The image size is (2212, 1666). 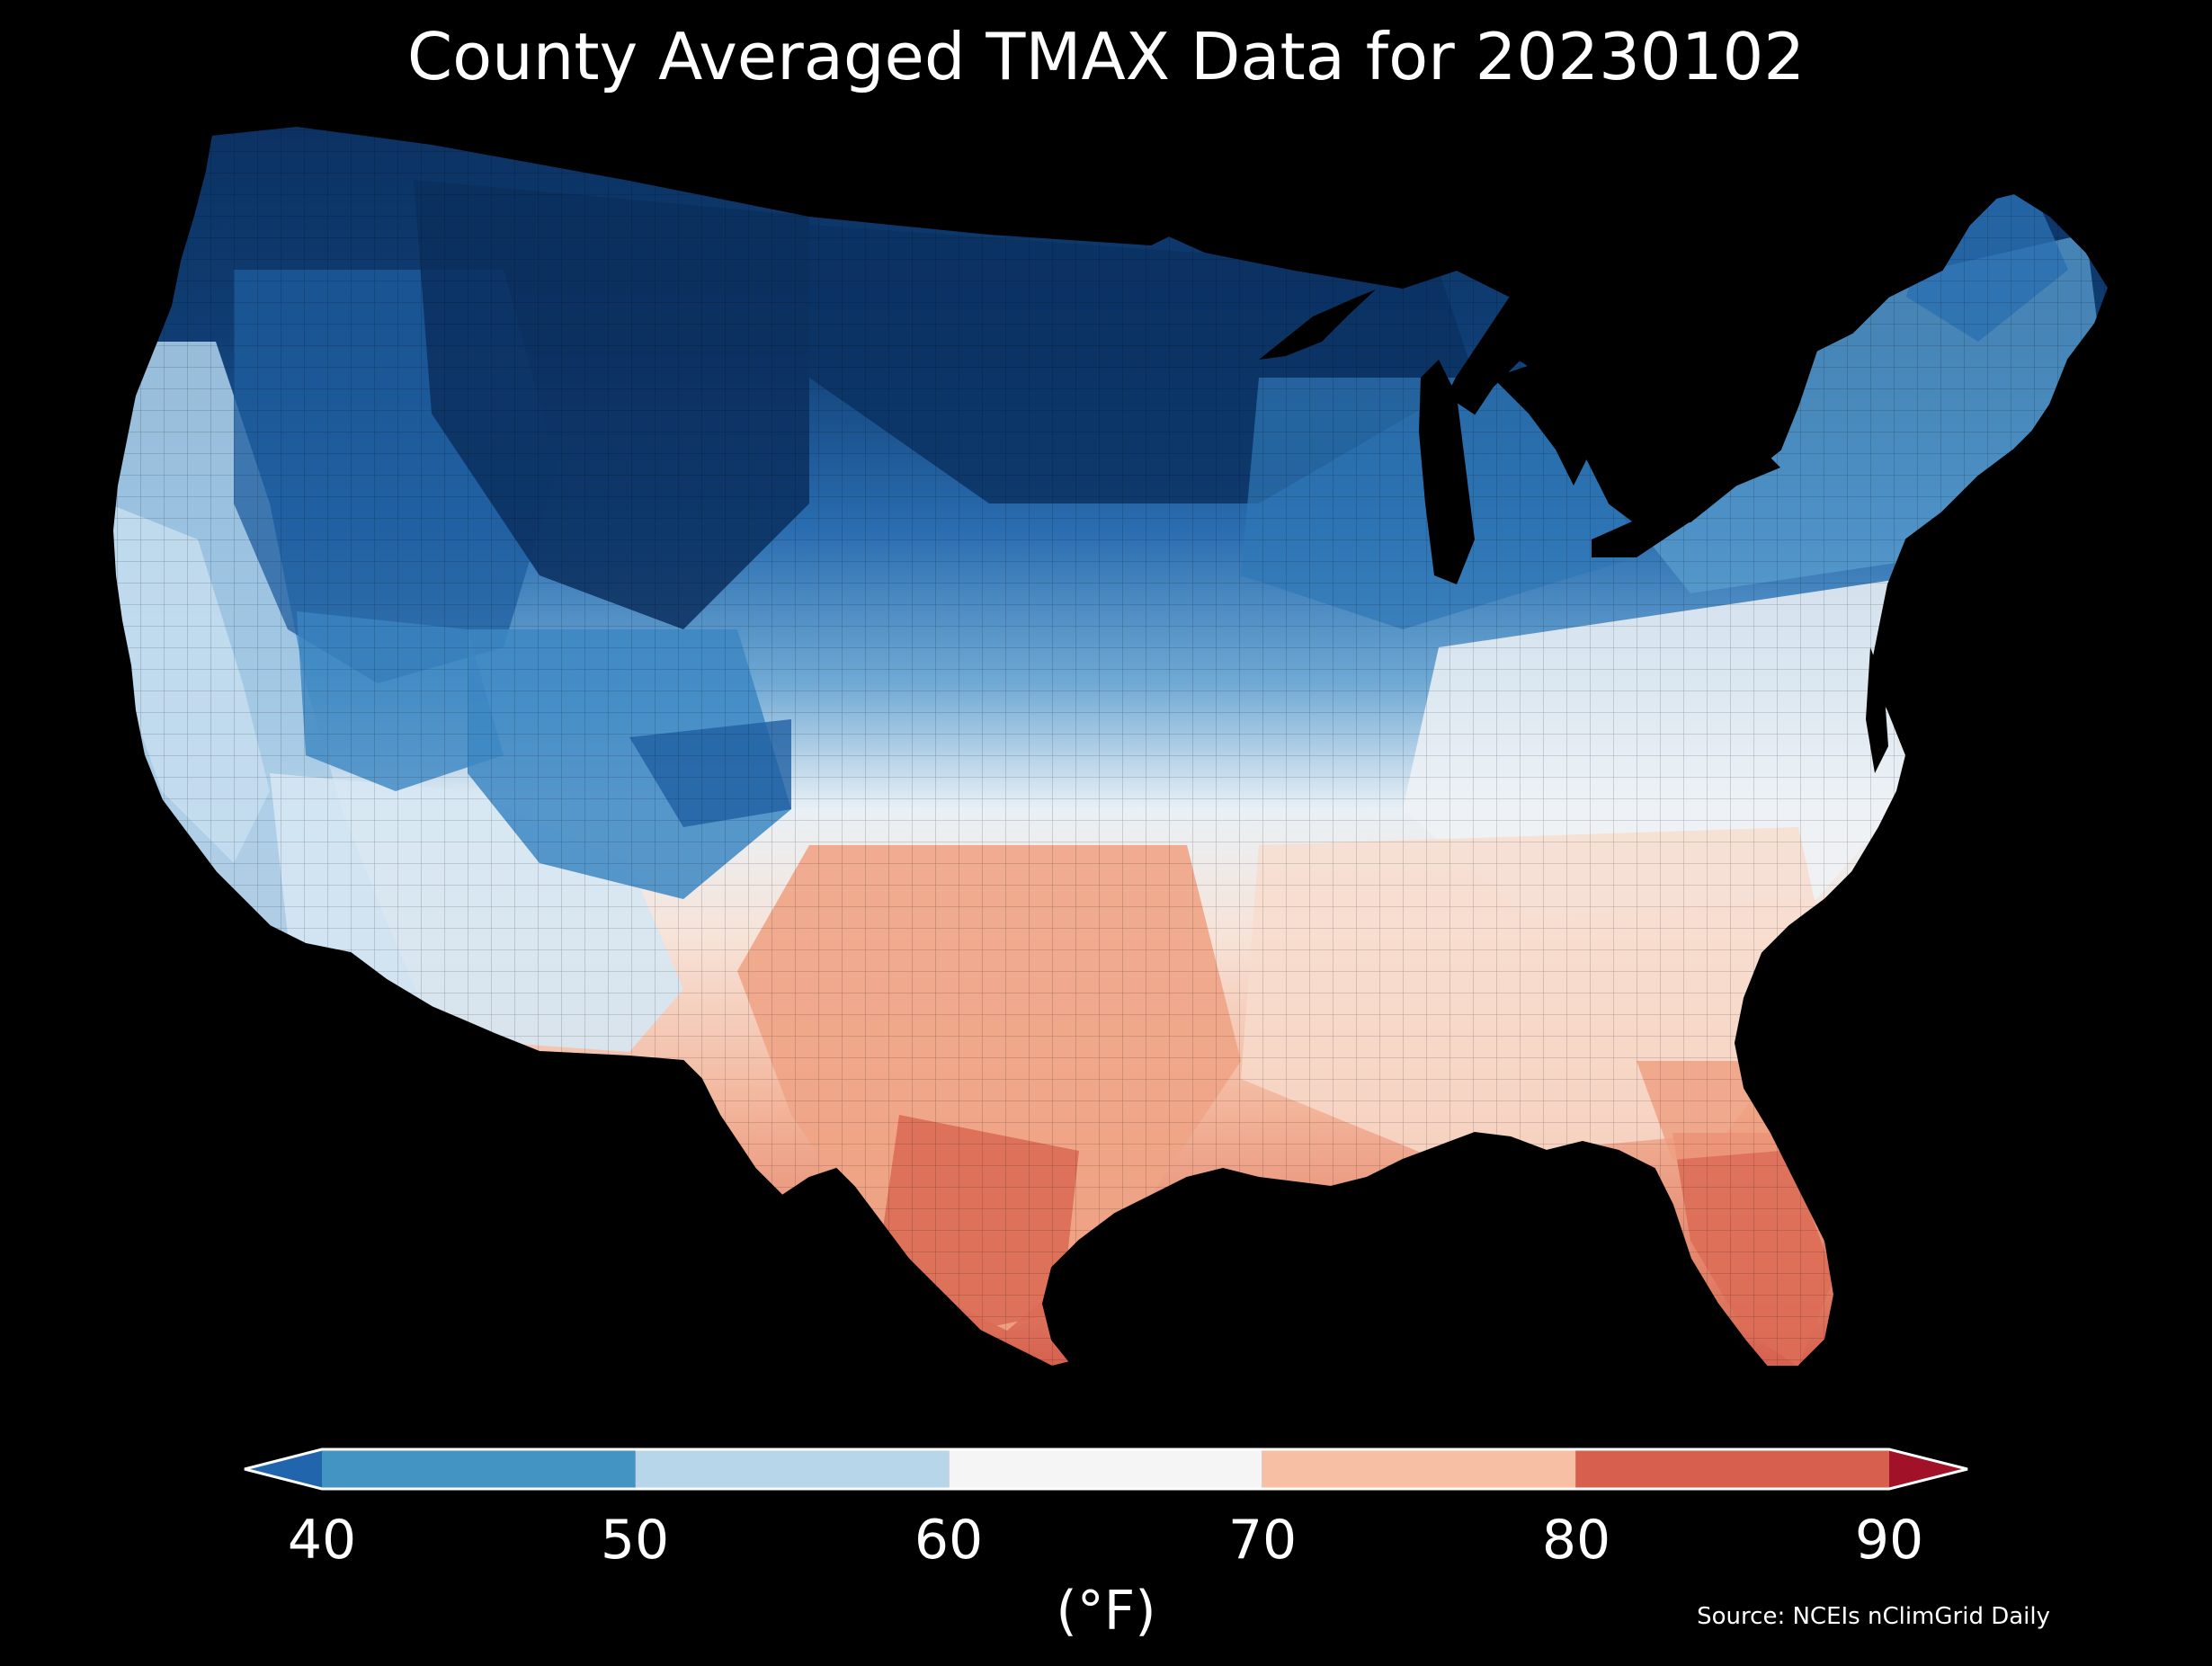 I want to click on colorbar-extend-high, so click(x=1928, y=1469).